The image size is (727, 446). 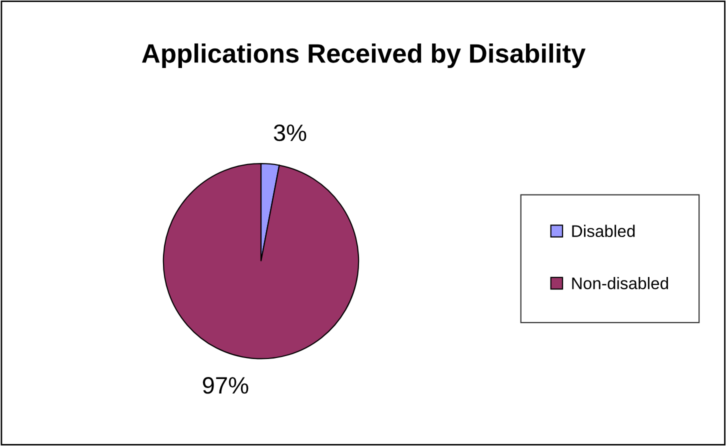 I want to click on data-label: 3%, so click(x=290, y=133).